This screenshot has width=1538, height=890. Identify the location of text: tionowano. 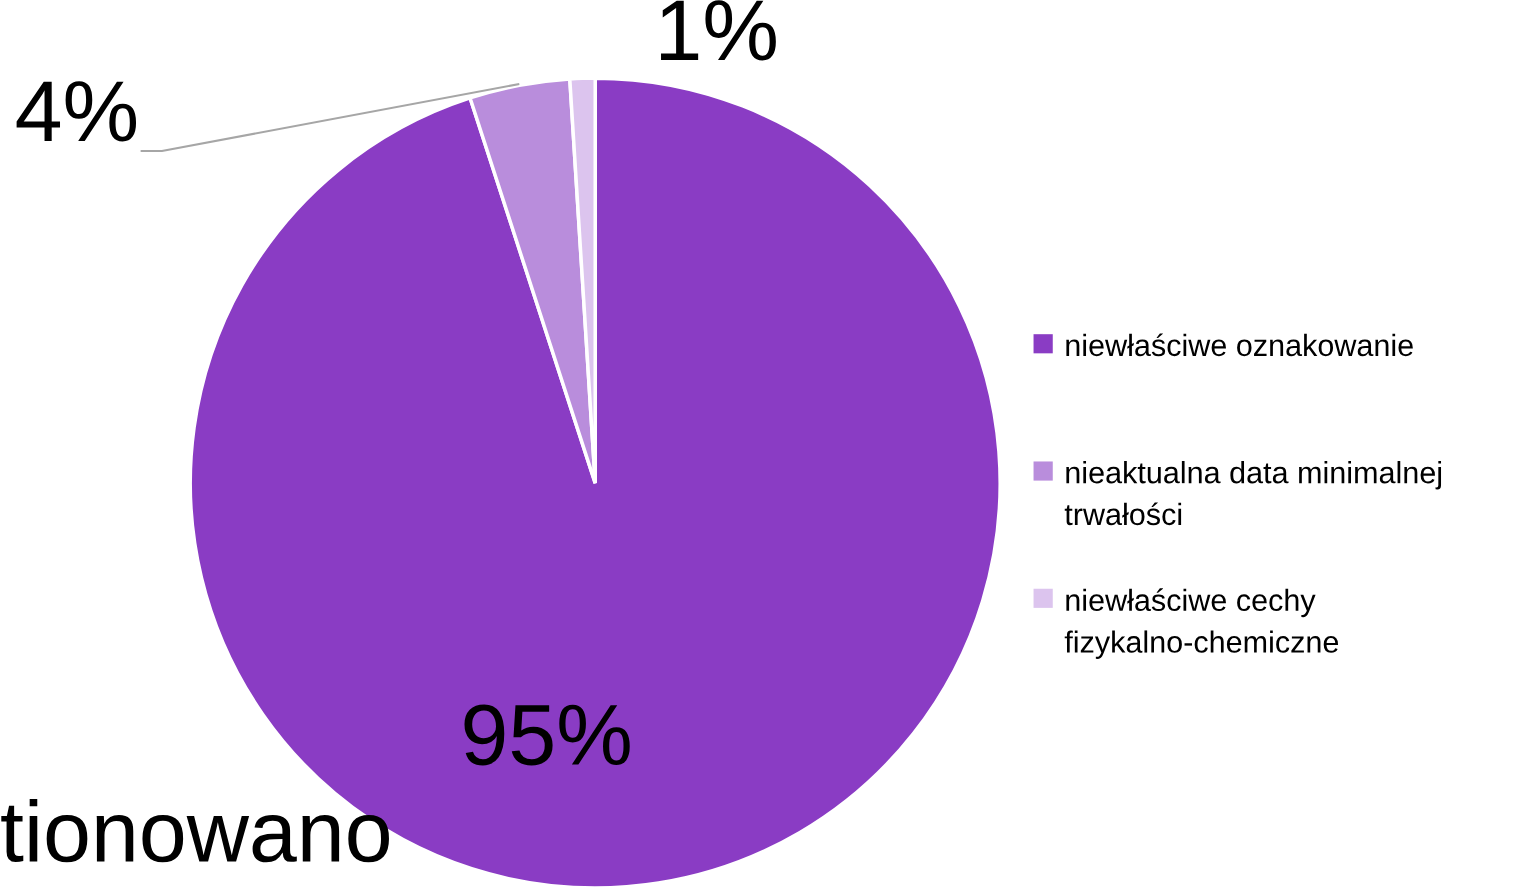
(195, 831).